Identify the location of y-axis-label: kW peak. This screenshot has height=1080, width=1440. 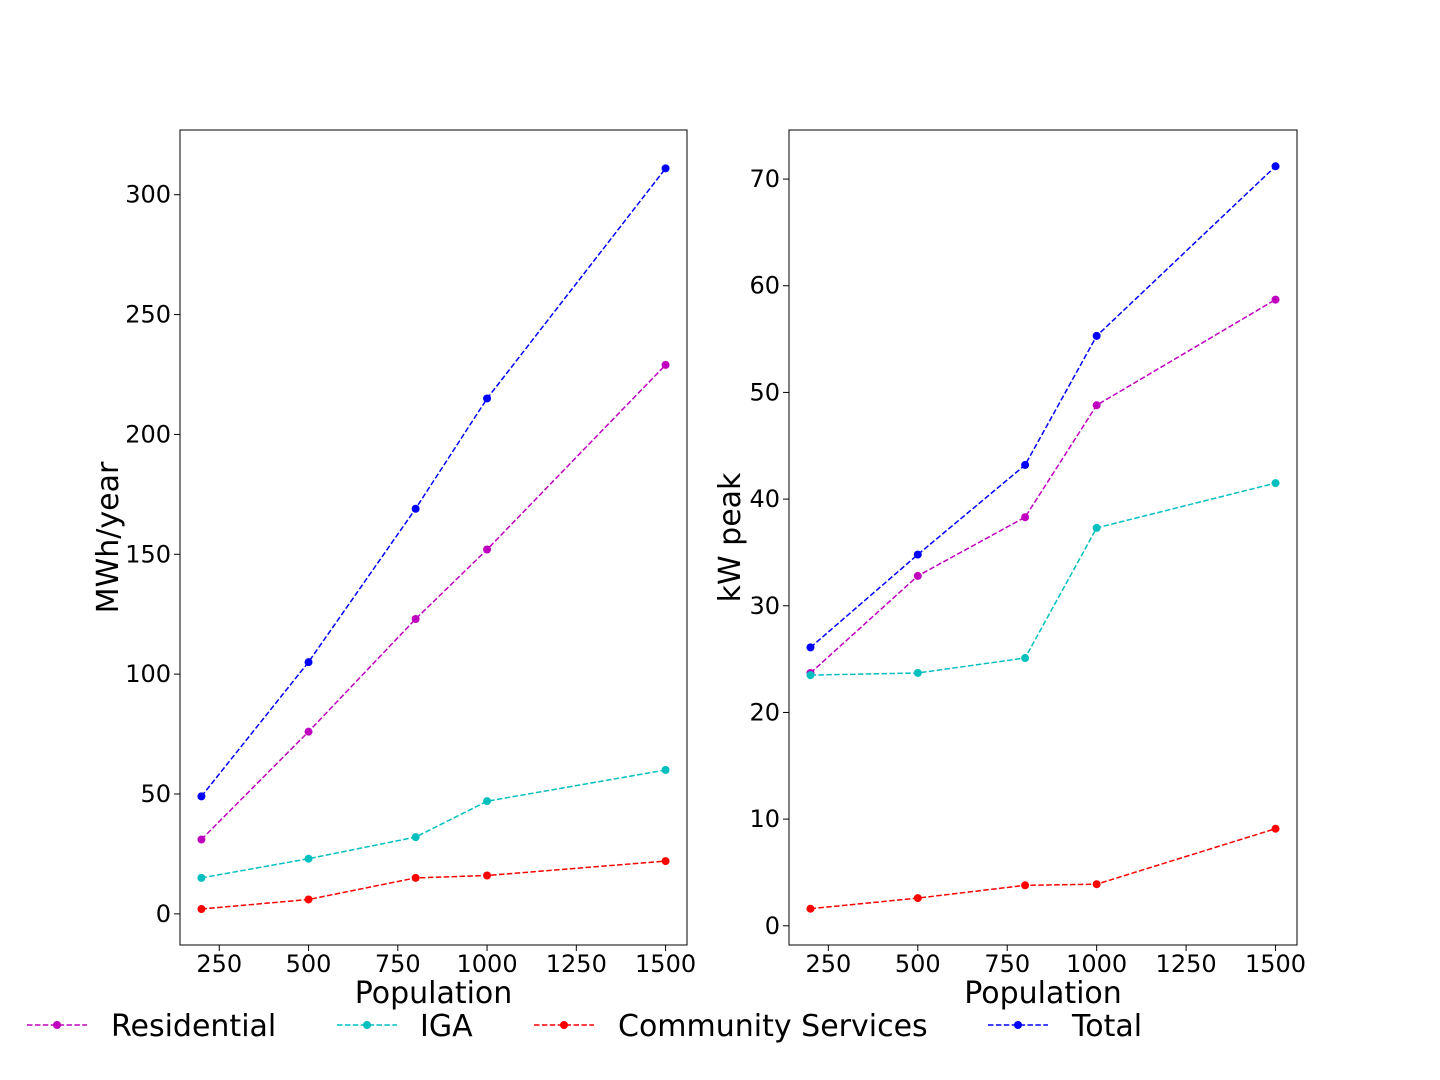
(730, 537).